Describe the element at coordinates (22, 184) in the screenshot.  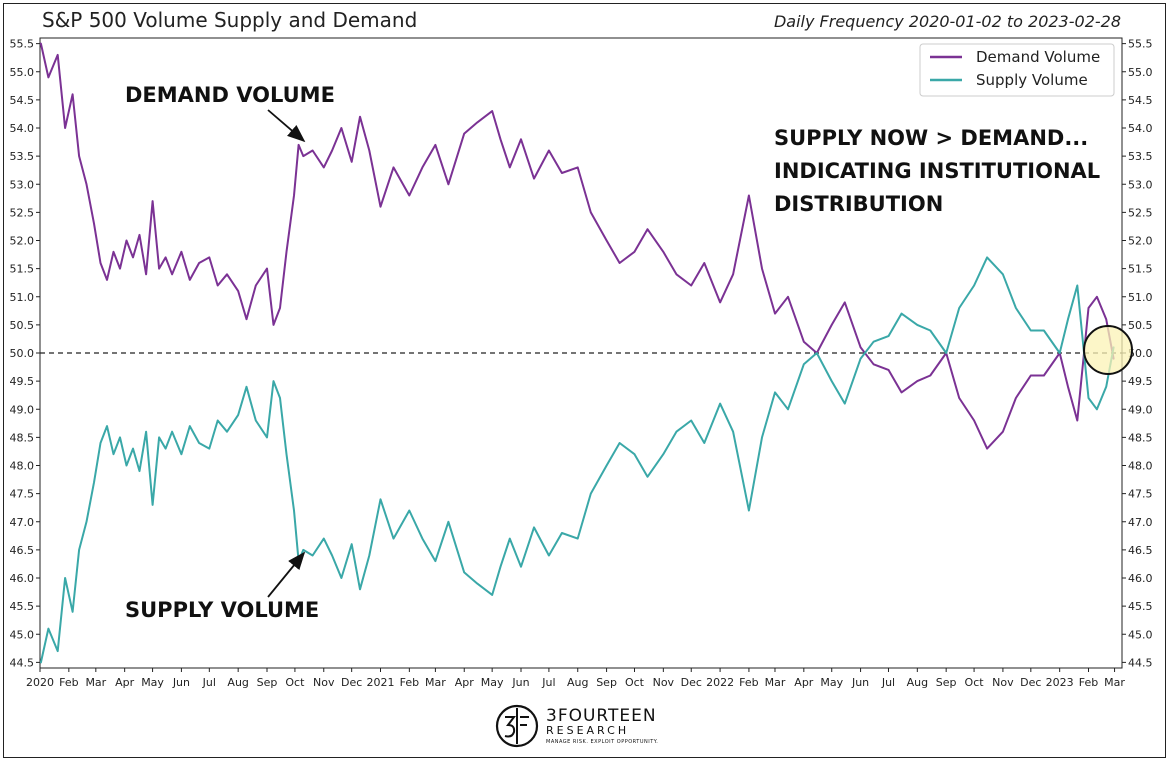
I see `y-tick-label: 53.0` at that location.